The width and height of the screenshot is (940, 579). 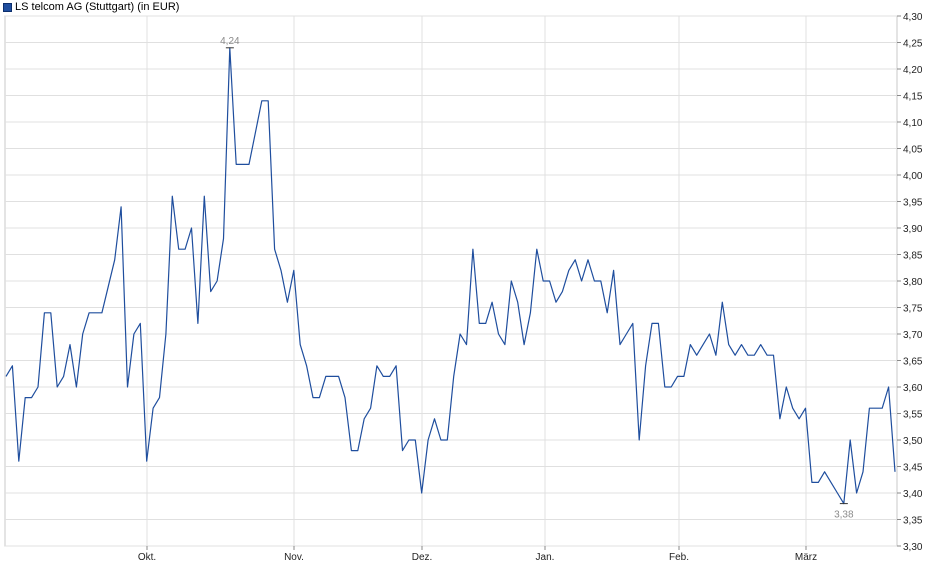 What do you see at coordinates (913, 282) in the screenshot?
I see `y-tick-label: 3,80` at bounding box center [913, 282].